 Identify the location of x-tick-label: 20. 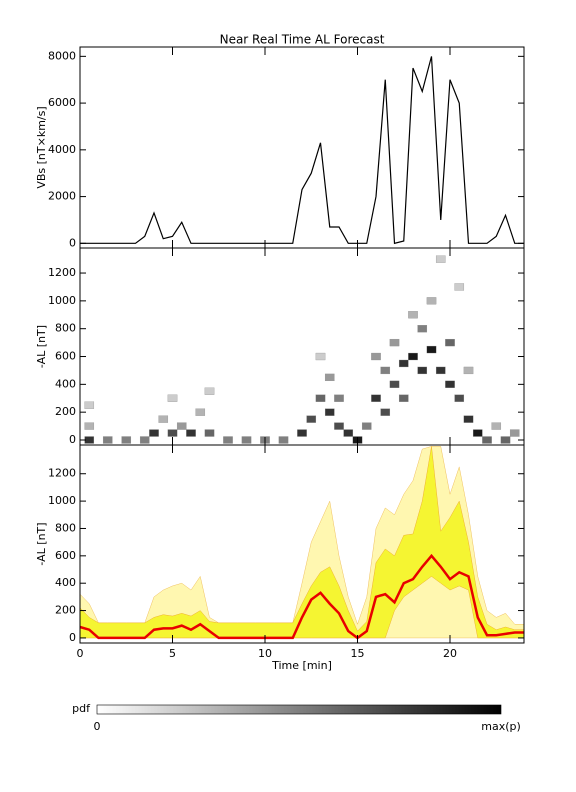
(450, 653).